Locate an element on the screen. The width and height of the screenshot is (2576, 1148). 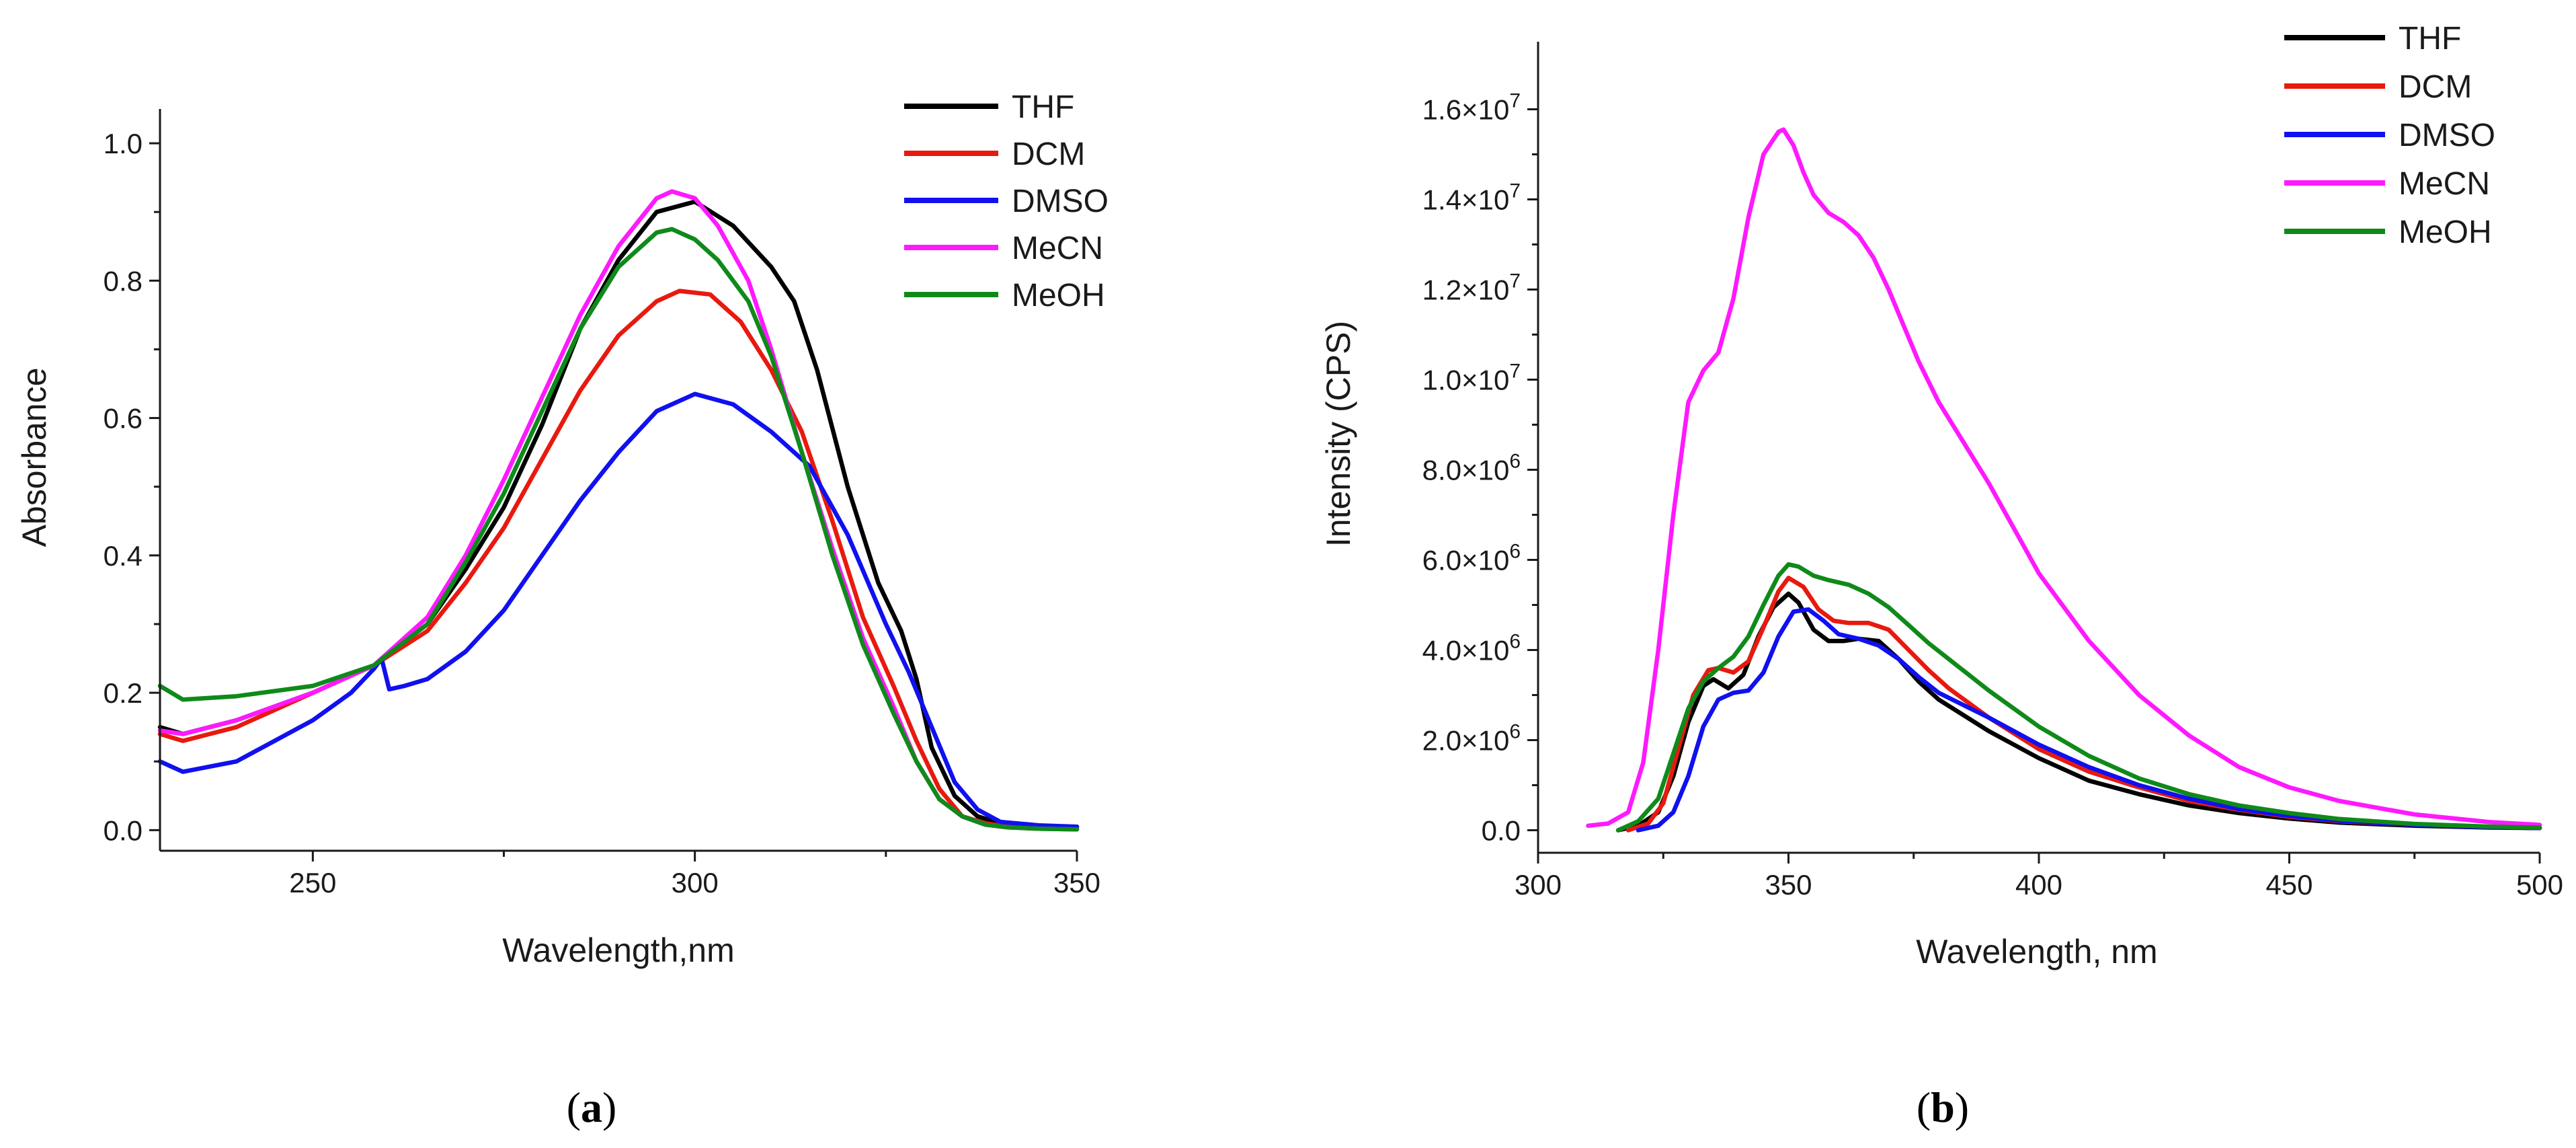
chart-b-x-tick-label: 300 is located at coordinates (1538, 885).